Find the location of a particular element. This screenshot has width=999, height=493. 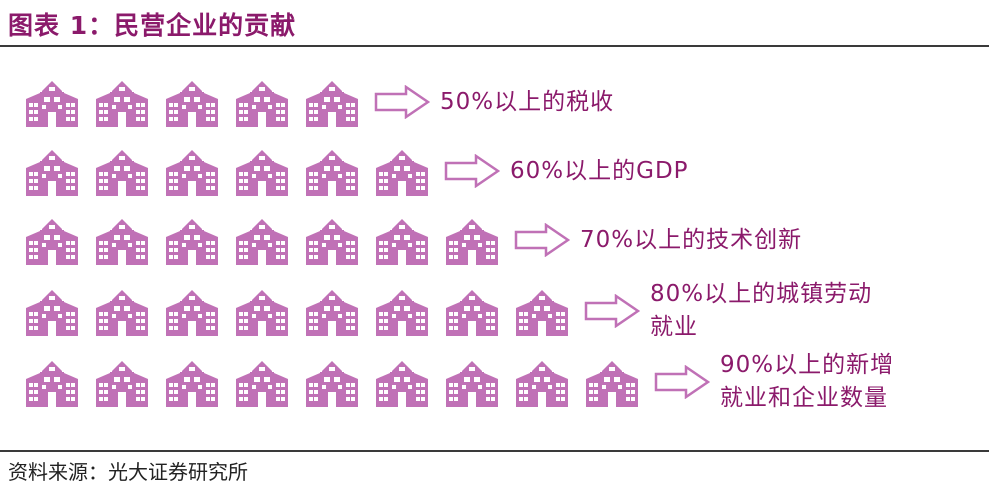

contribution-label: 90%以上的新增 就业和企业数量 is located at coordinates (807, 382).